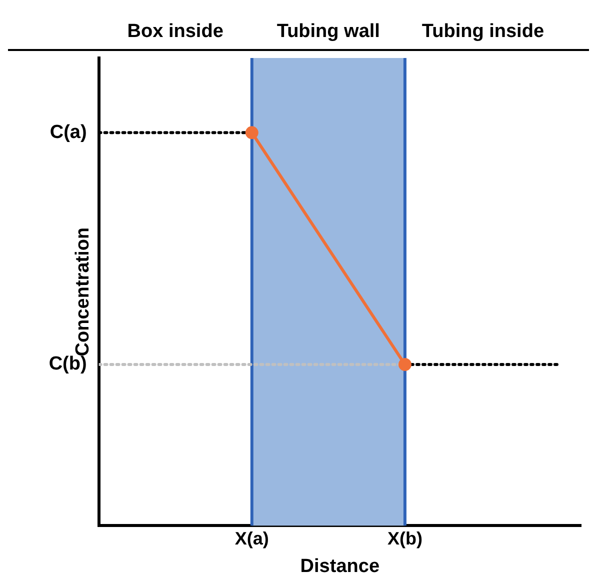 This screenshot has width=597, height=588. Describe the element at coordinates (175, 31) in the screenshot. I see `text: Box inside` at that location.